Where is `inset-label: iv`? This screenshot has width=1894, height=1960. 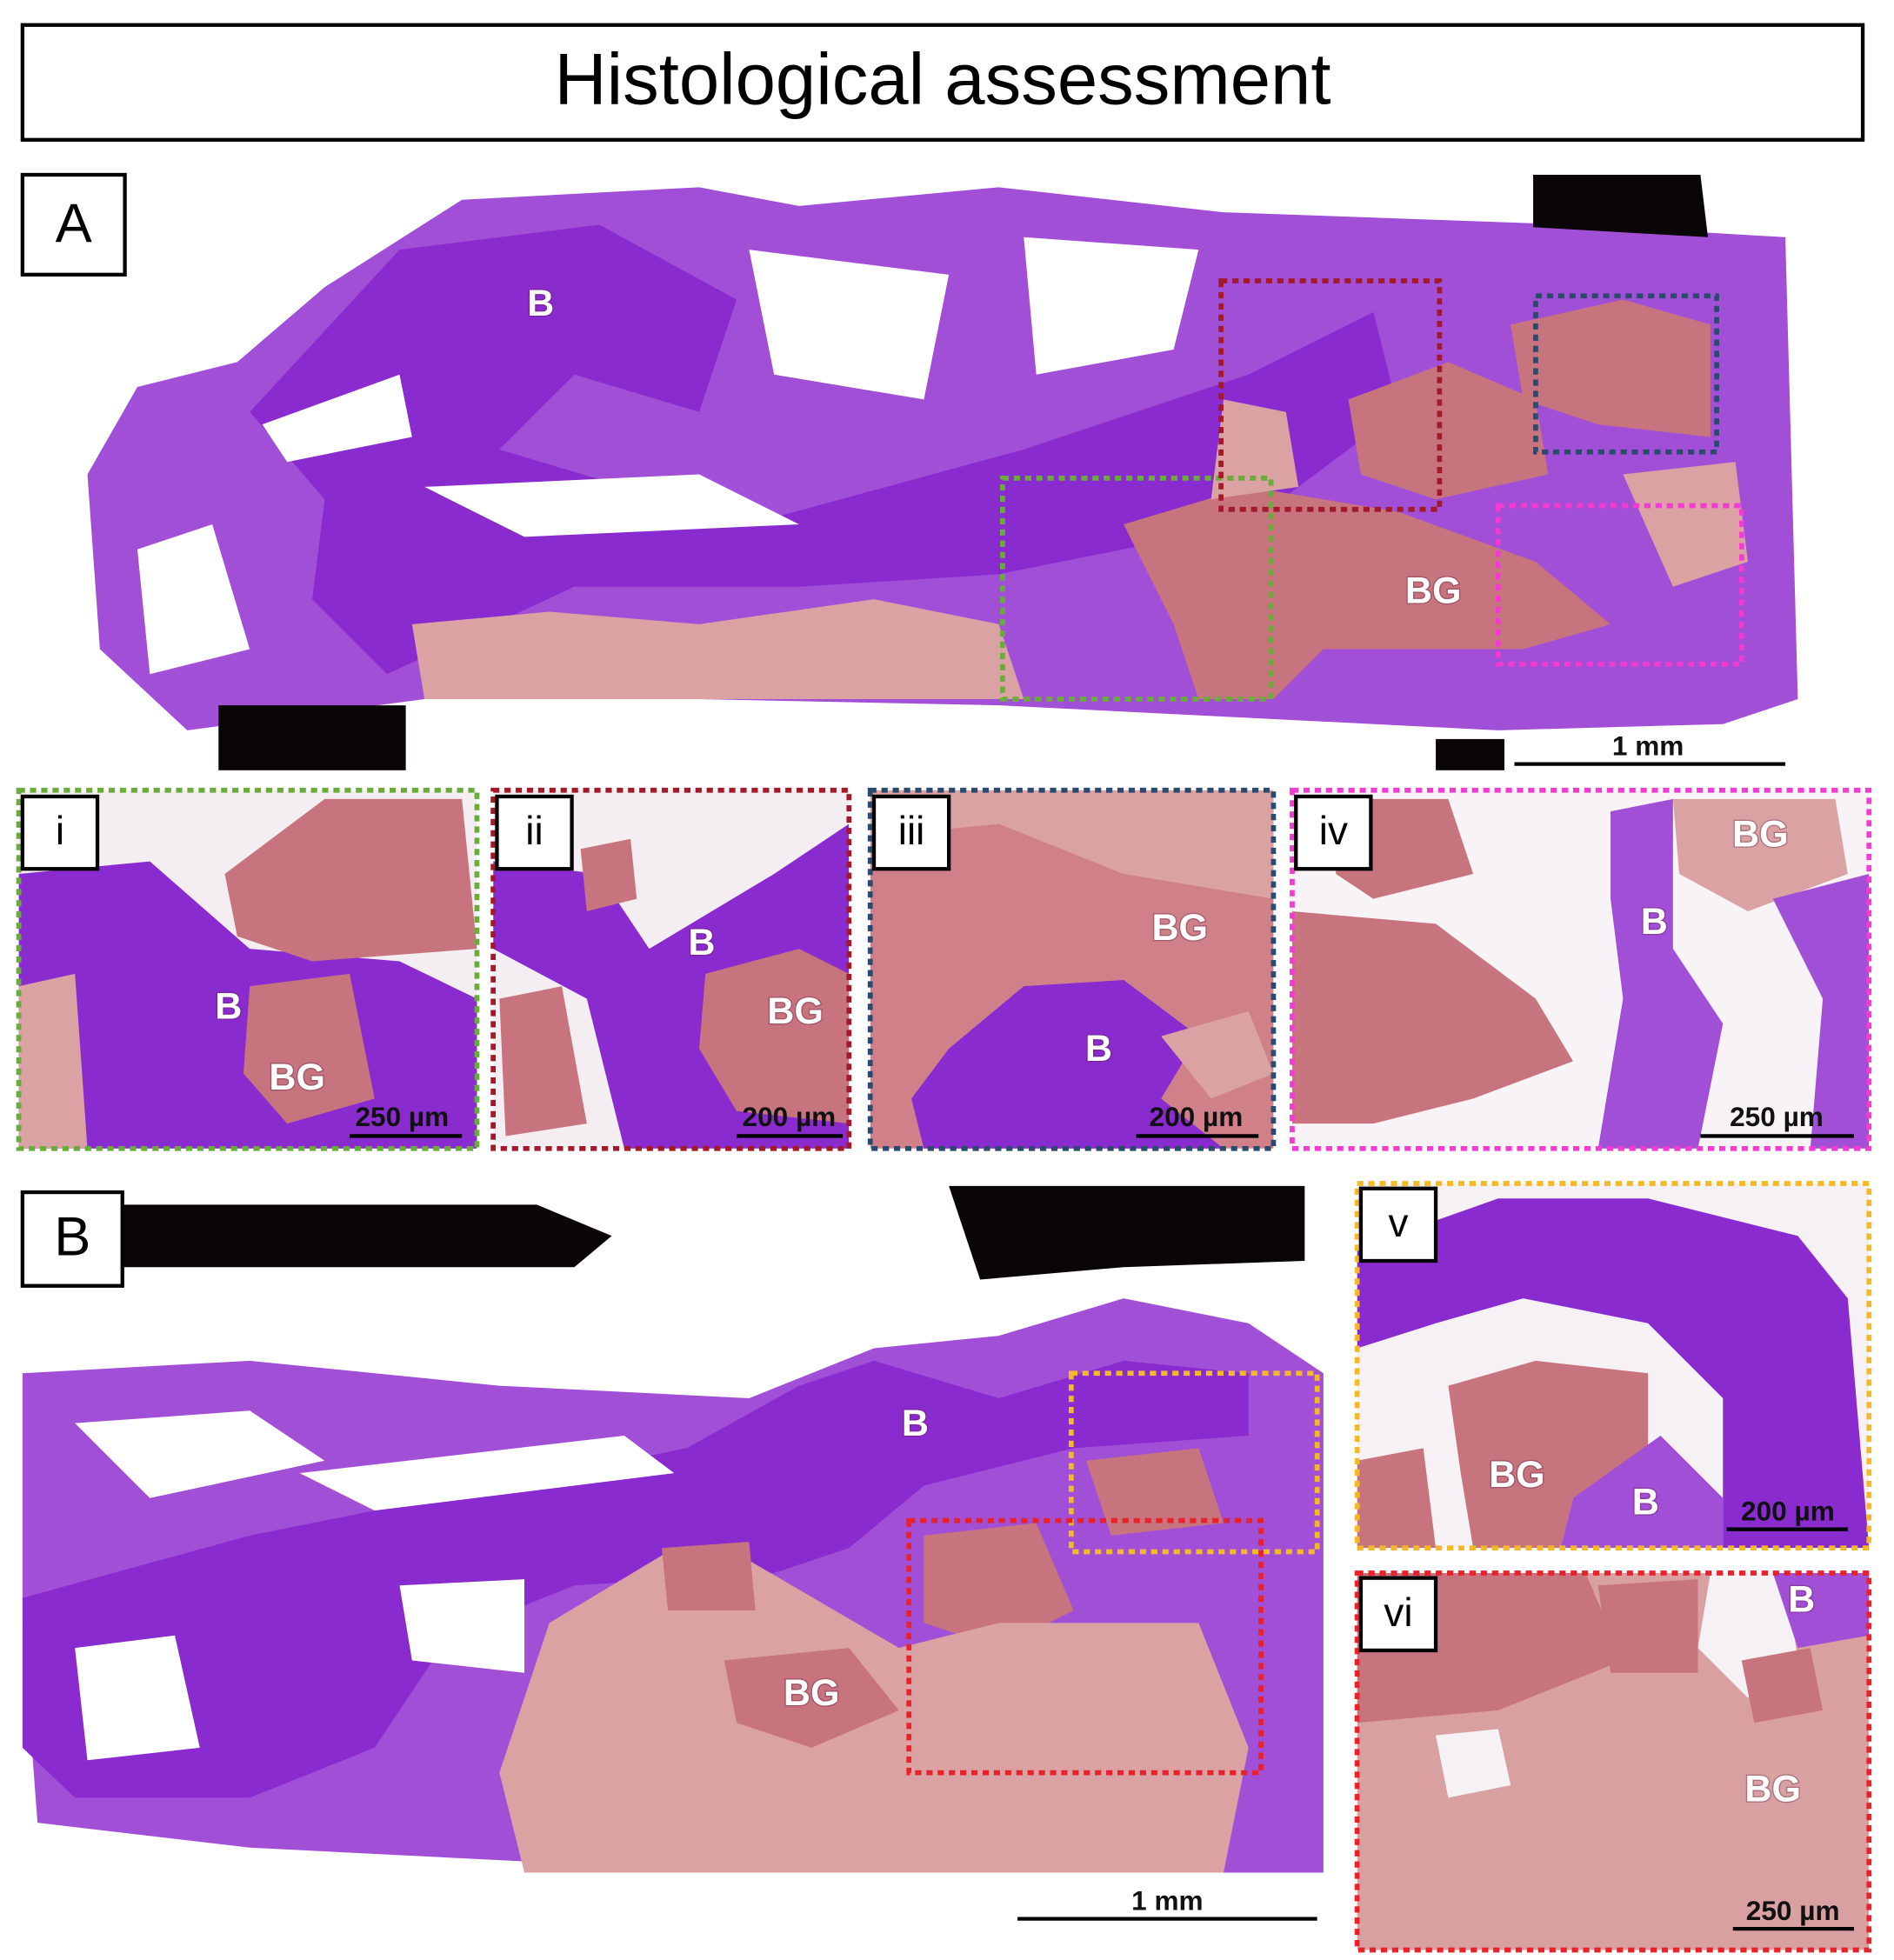 inset-label: iv is located at coordinates (1334, 830).